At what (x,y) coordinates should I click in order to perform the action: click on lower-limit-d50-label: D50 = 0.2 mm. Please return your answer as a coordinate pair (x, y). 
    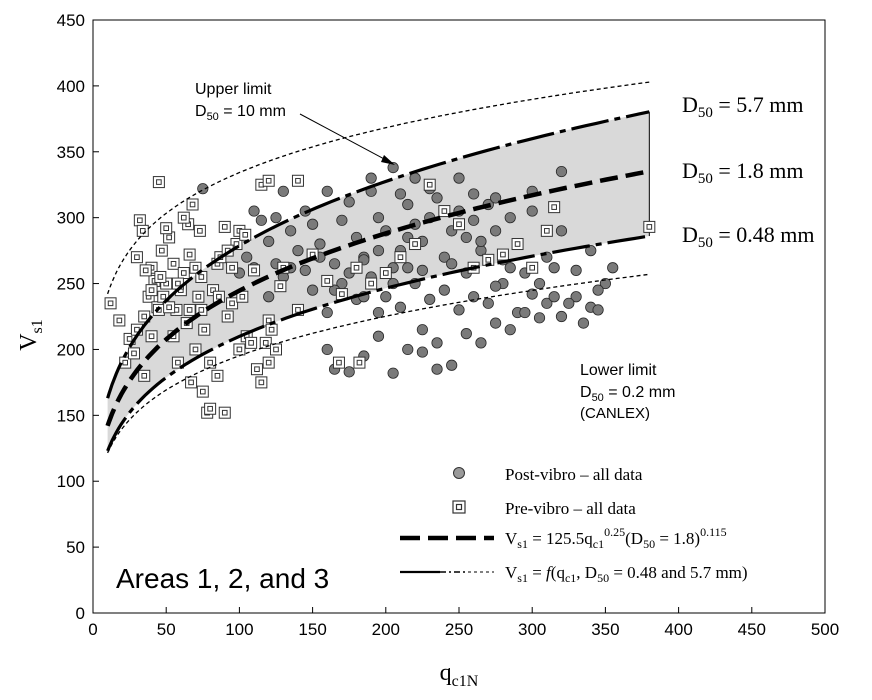
    Looking at the image, I should click on (627, 394).